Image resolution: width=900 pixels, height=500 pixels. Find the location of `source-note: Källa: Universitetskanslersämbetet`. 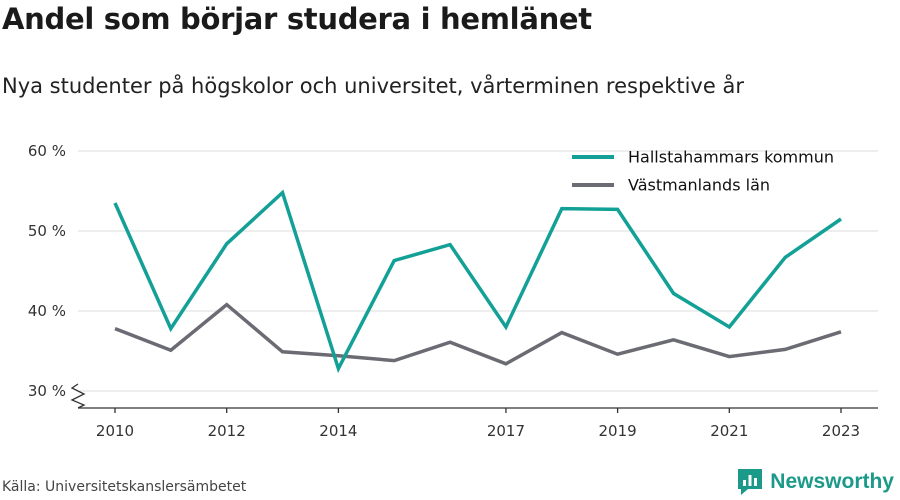

source-note: Källa: Universitetskanslersämbetet is located at coordinates (124, 487).